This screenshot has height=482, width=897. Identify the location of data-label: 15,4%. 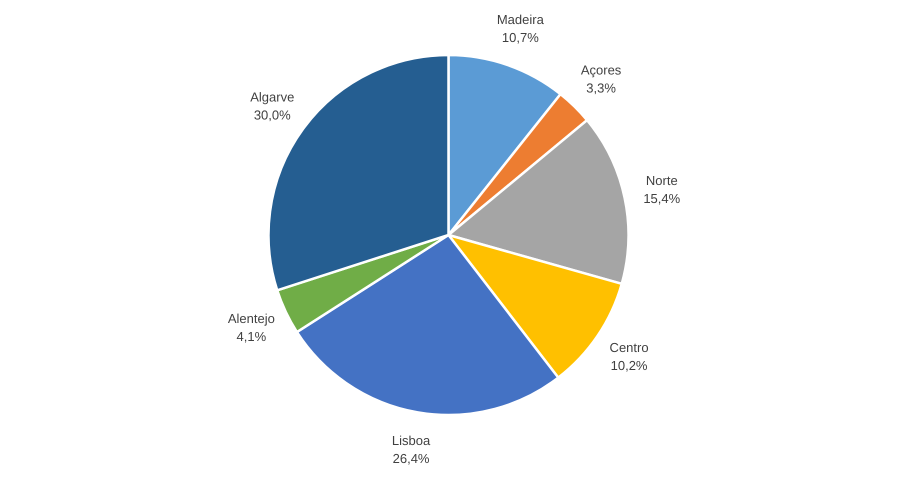
(662, 198).